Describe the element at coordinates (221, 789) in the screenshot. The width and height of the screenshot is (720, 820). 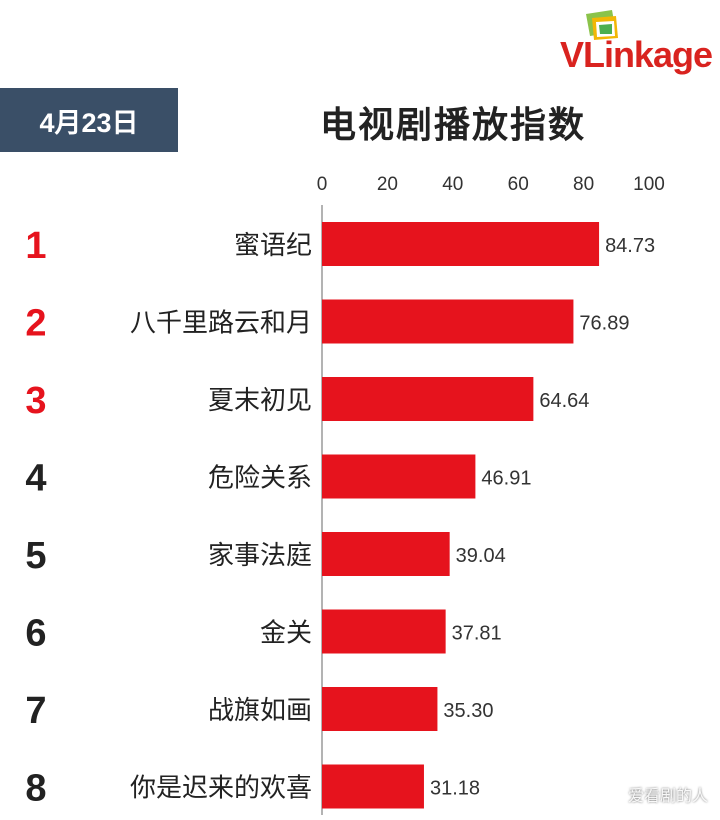
I see `category-label: 你是迟来的欢喜` at that location.